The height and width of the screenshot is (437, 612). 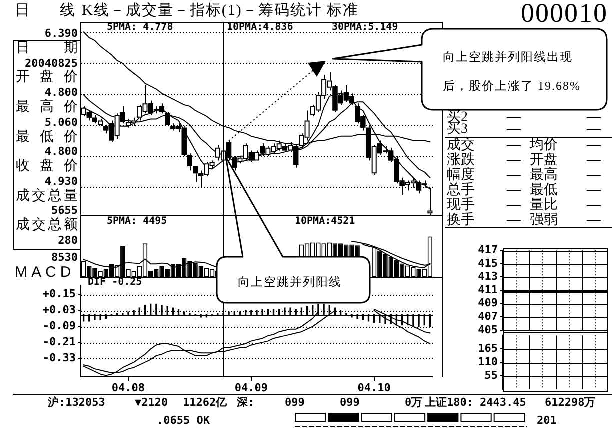 What do you see at coordinates (59, 294) in the screenshot?
I see `y-tick-label: +0.15` at bounding box center [59, 294].